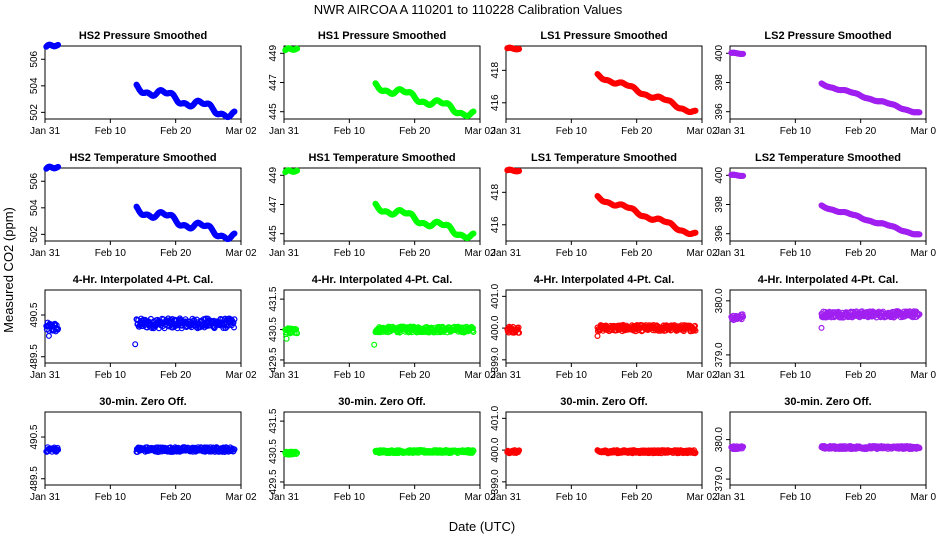 The height and width of the screenshot is (540, 936). Describe the element at coordinates (273, 420) in the screenshot. I see `y-tick-label: 431.5` at that location.